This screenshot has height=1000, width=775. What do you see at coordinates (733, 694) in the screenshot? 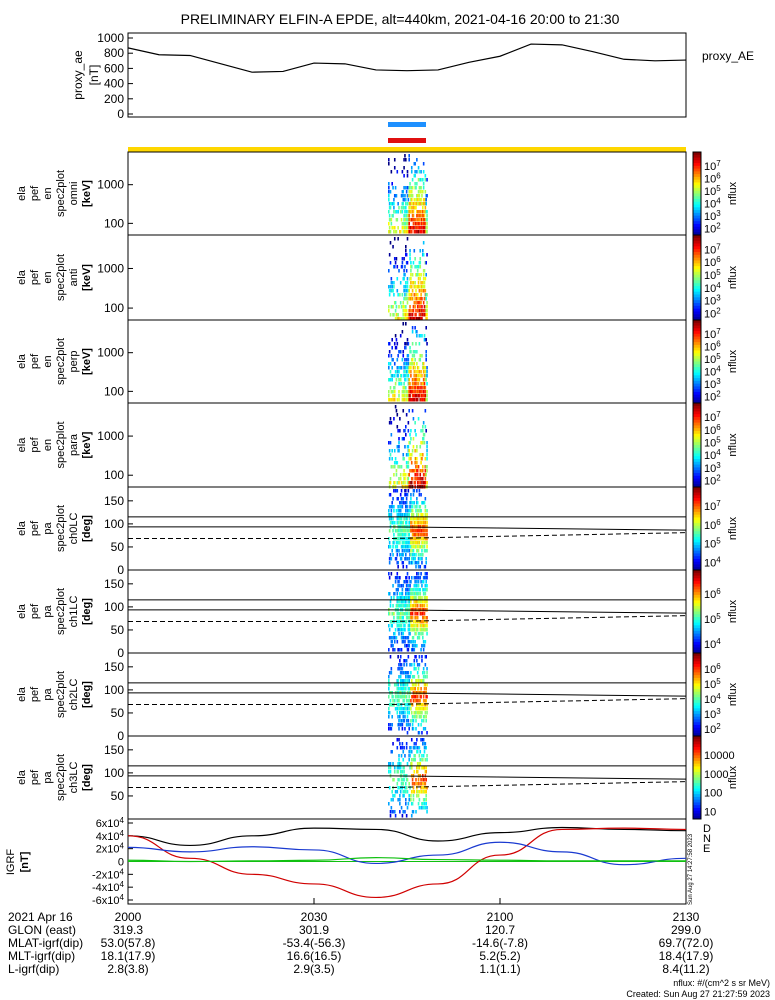
I see `colorbar-label: nflux` at bounding box center [733, 694].